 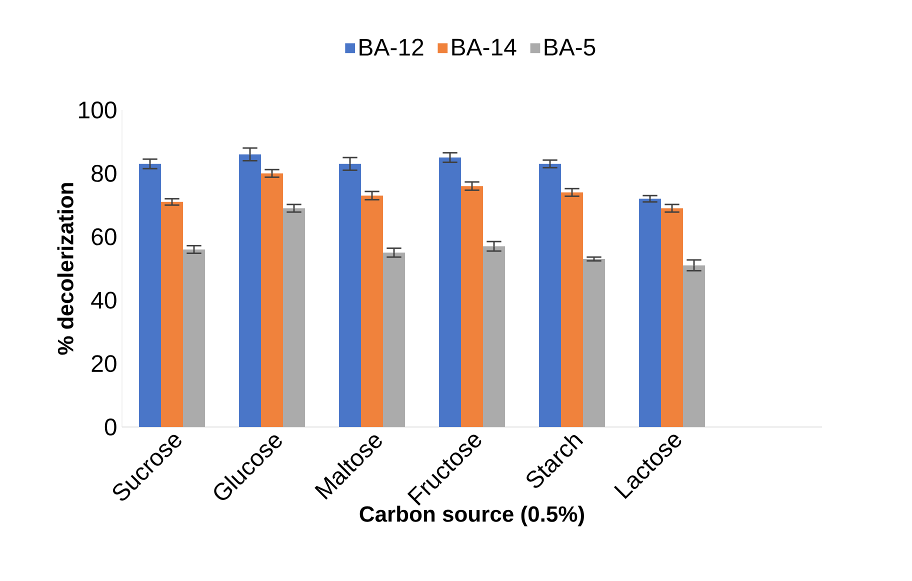 What do you see at coordinates (472, 516) in the screenshot?
I see `x-axis-title: Carbon source (0.5%)` at bounding box center [472, 516].